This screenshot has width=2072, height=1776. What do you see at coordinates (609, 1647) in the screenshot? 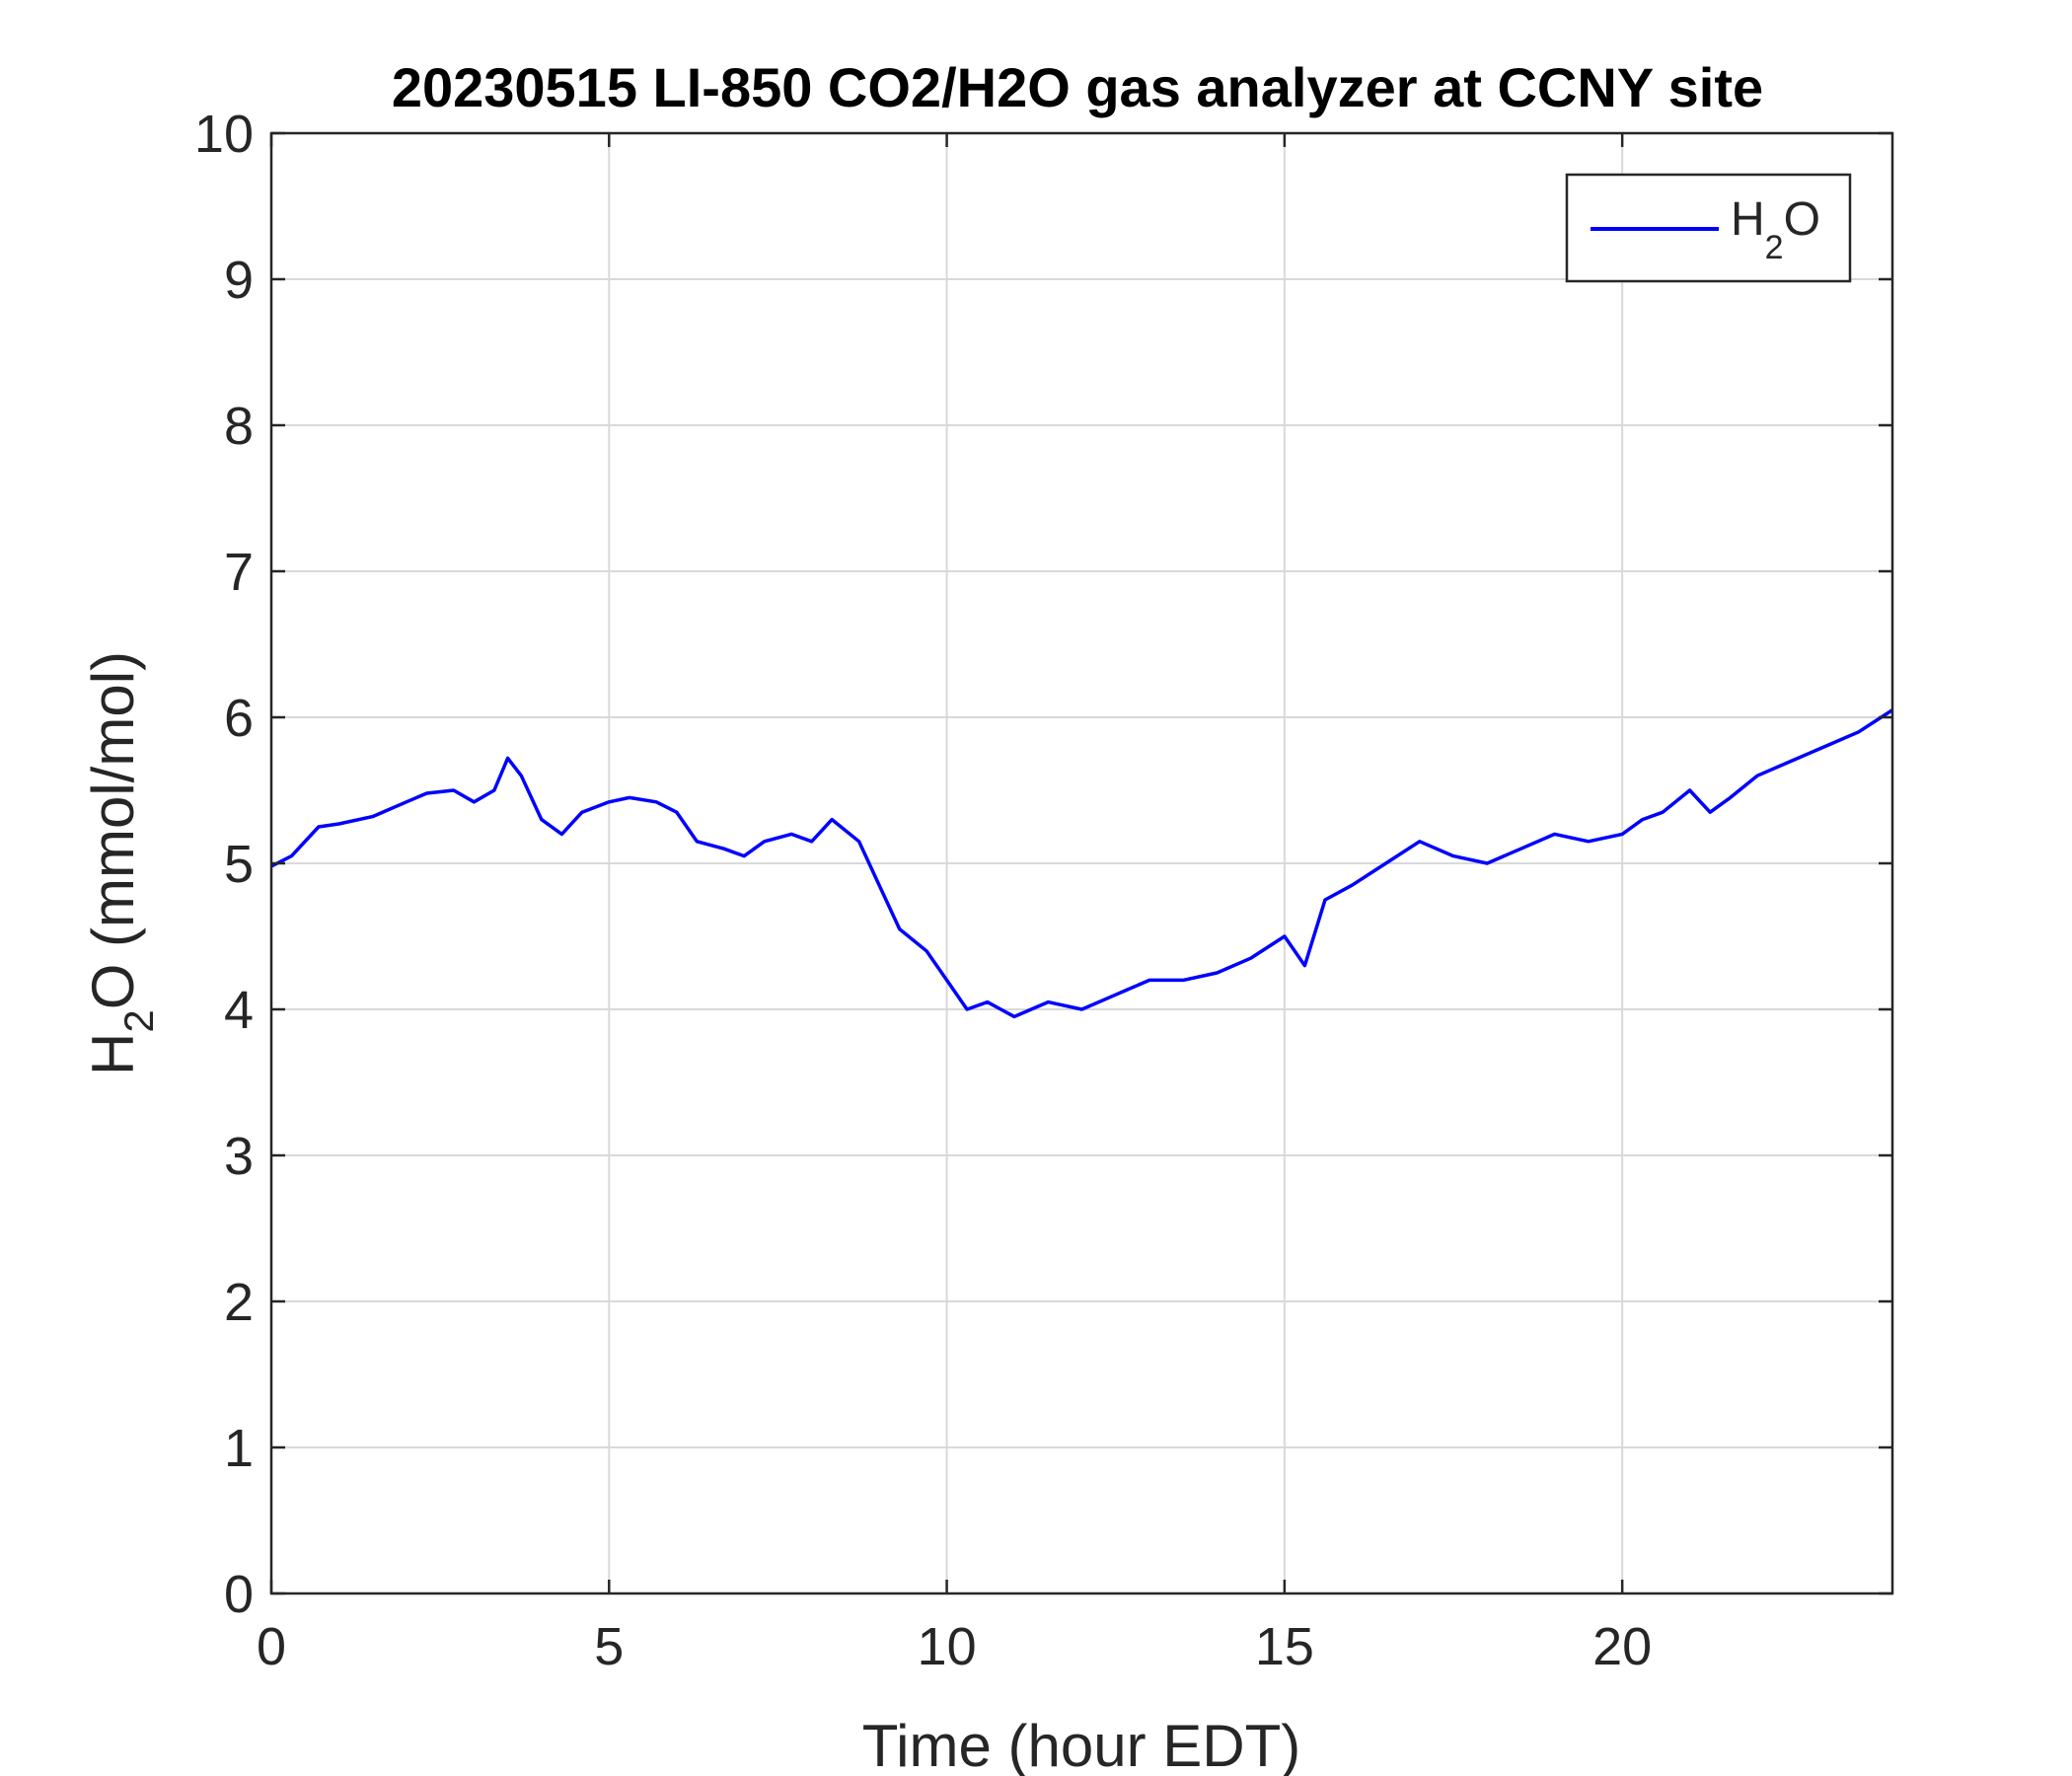
I see `x-tick-label: 5` at bounding box center [609, 1647].